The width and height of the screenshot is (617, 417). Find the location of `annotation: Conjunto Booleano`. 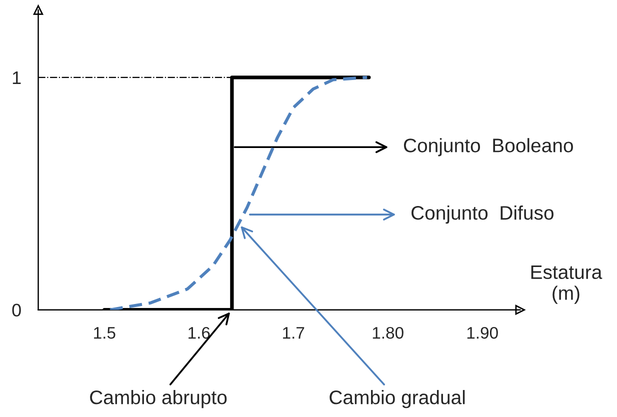

annotation: Conjunto Booleano is located at coordinates (488, 147).